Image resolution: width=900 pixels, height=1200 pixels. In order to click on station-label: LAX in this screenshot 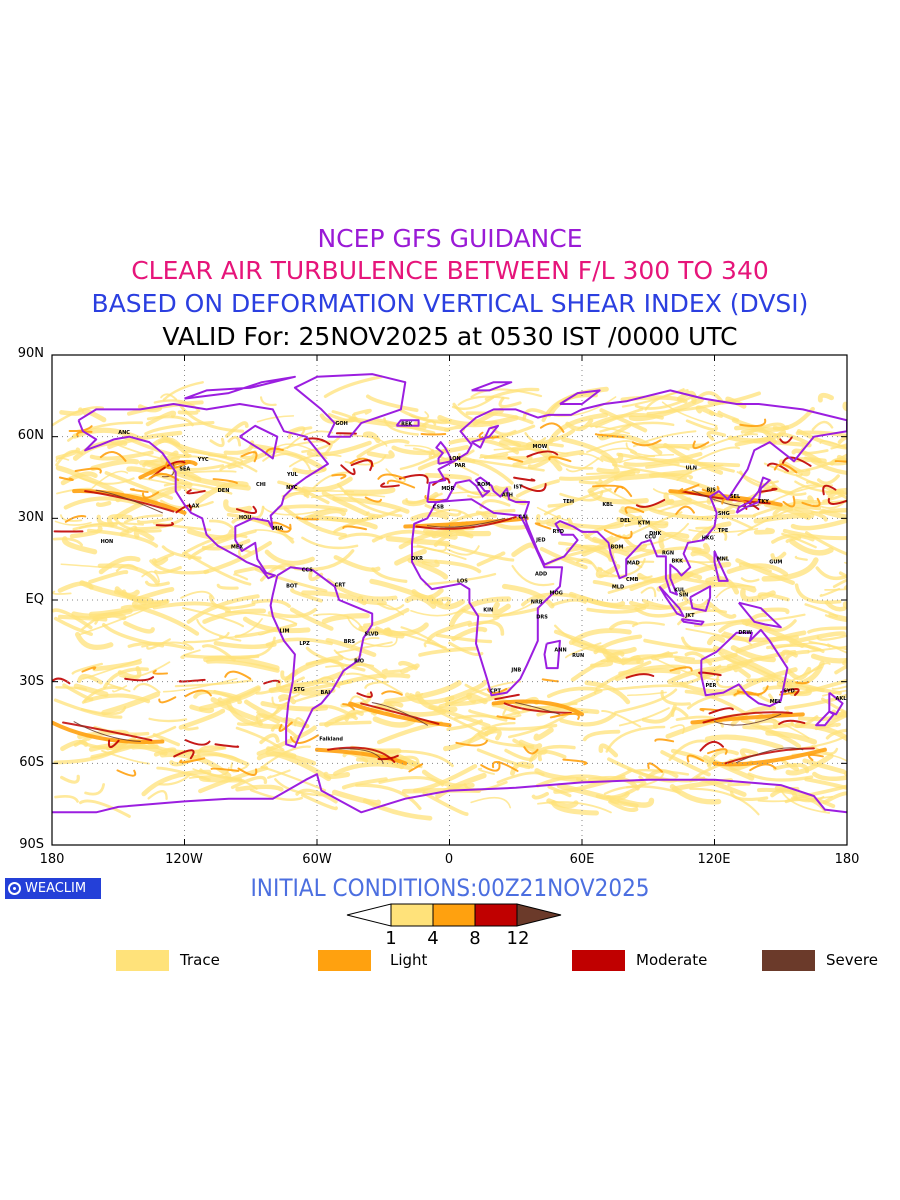, I will do `click(193, 506)`.